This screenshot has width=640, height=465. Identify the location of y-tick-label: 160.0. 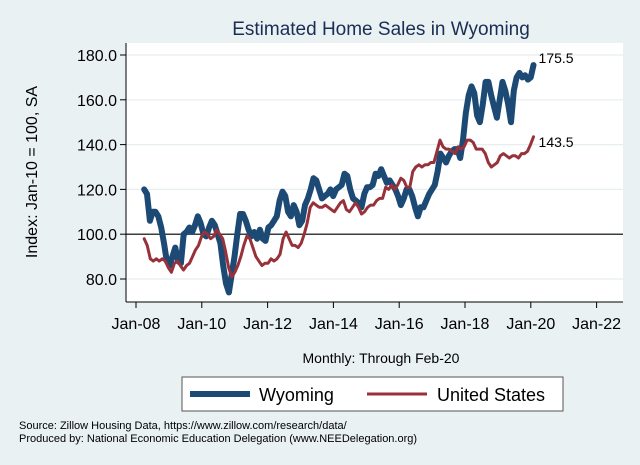
(97, 101).